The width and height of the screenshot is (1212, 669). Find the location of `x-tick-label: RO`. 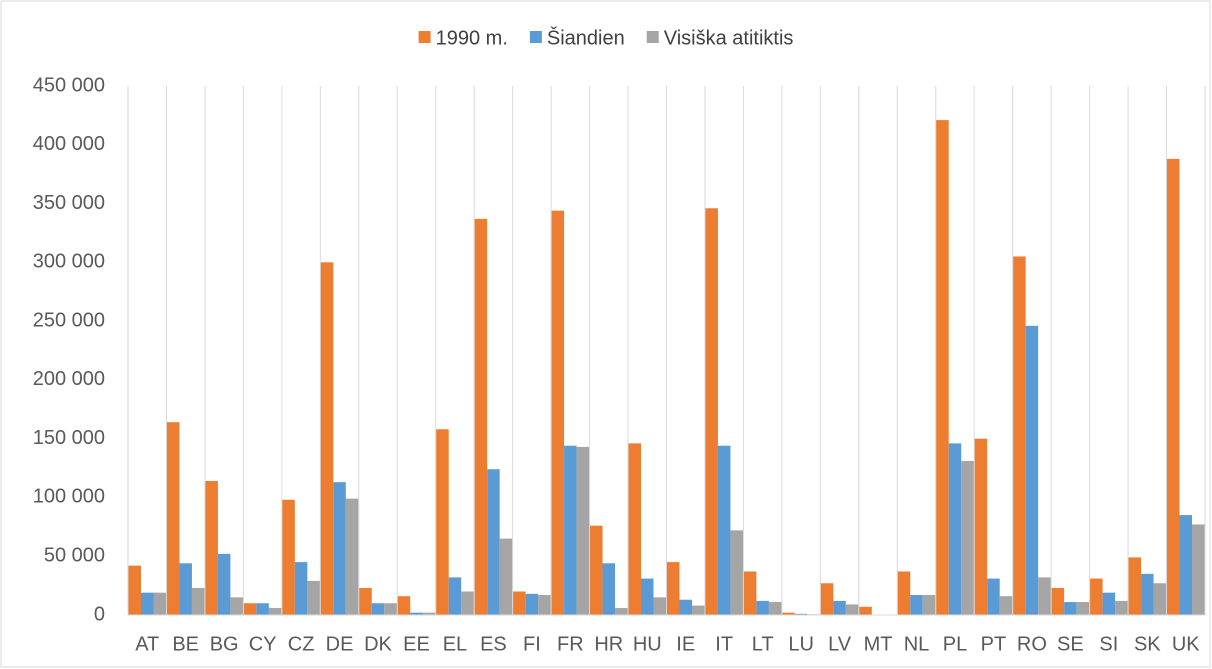

x-tick-label: RO is located at coordinates (1032, 644).